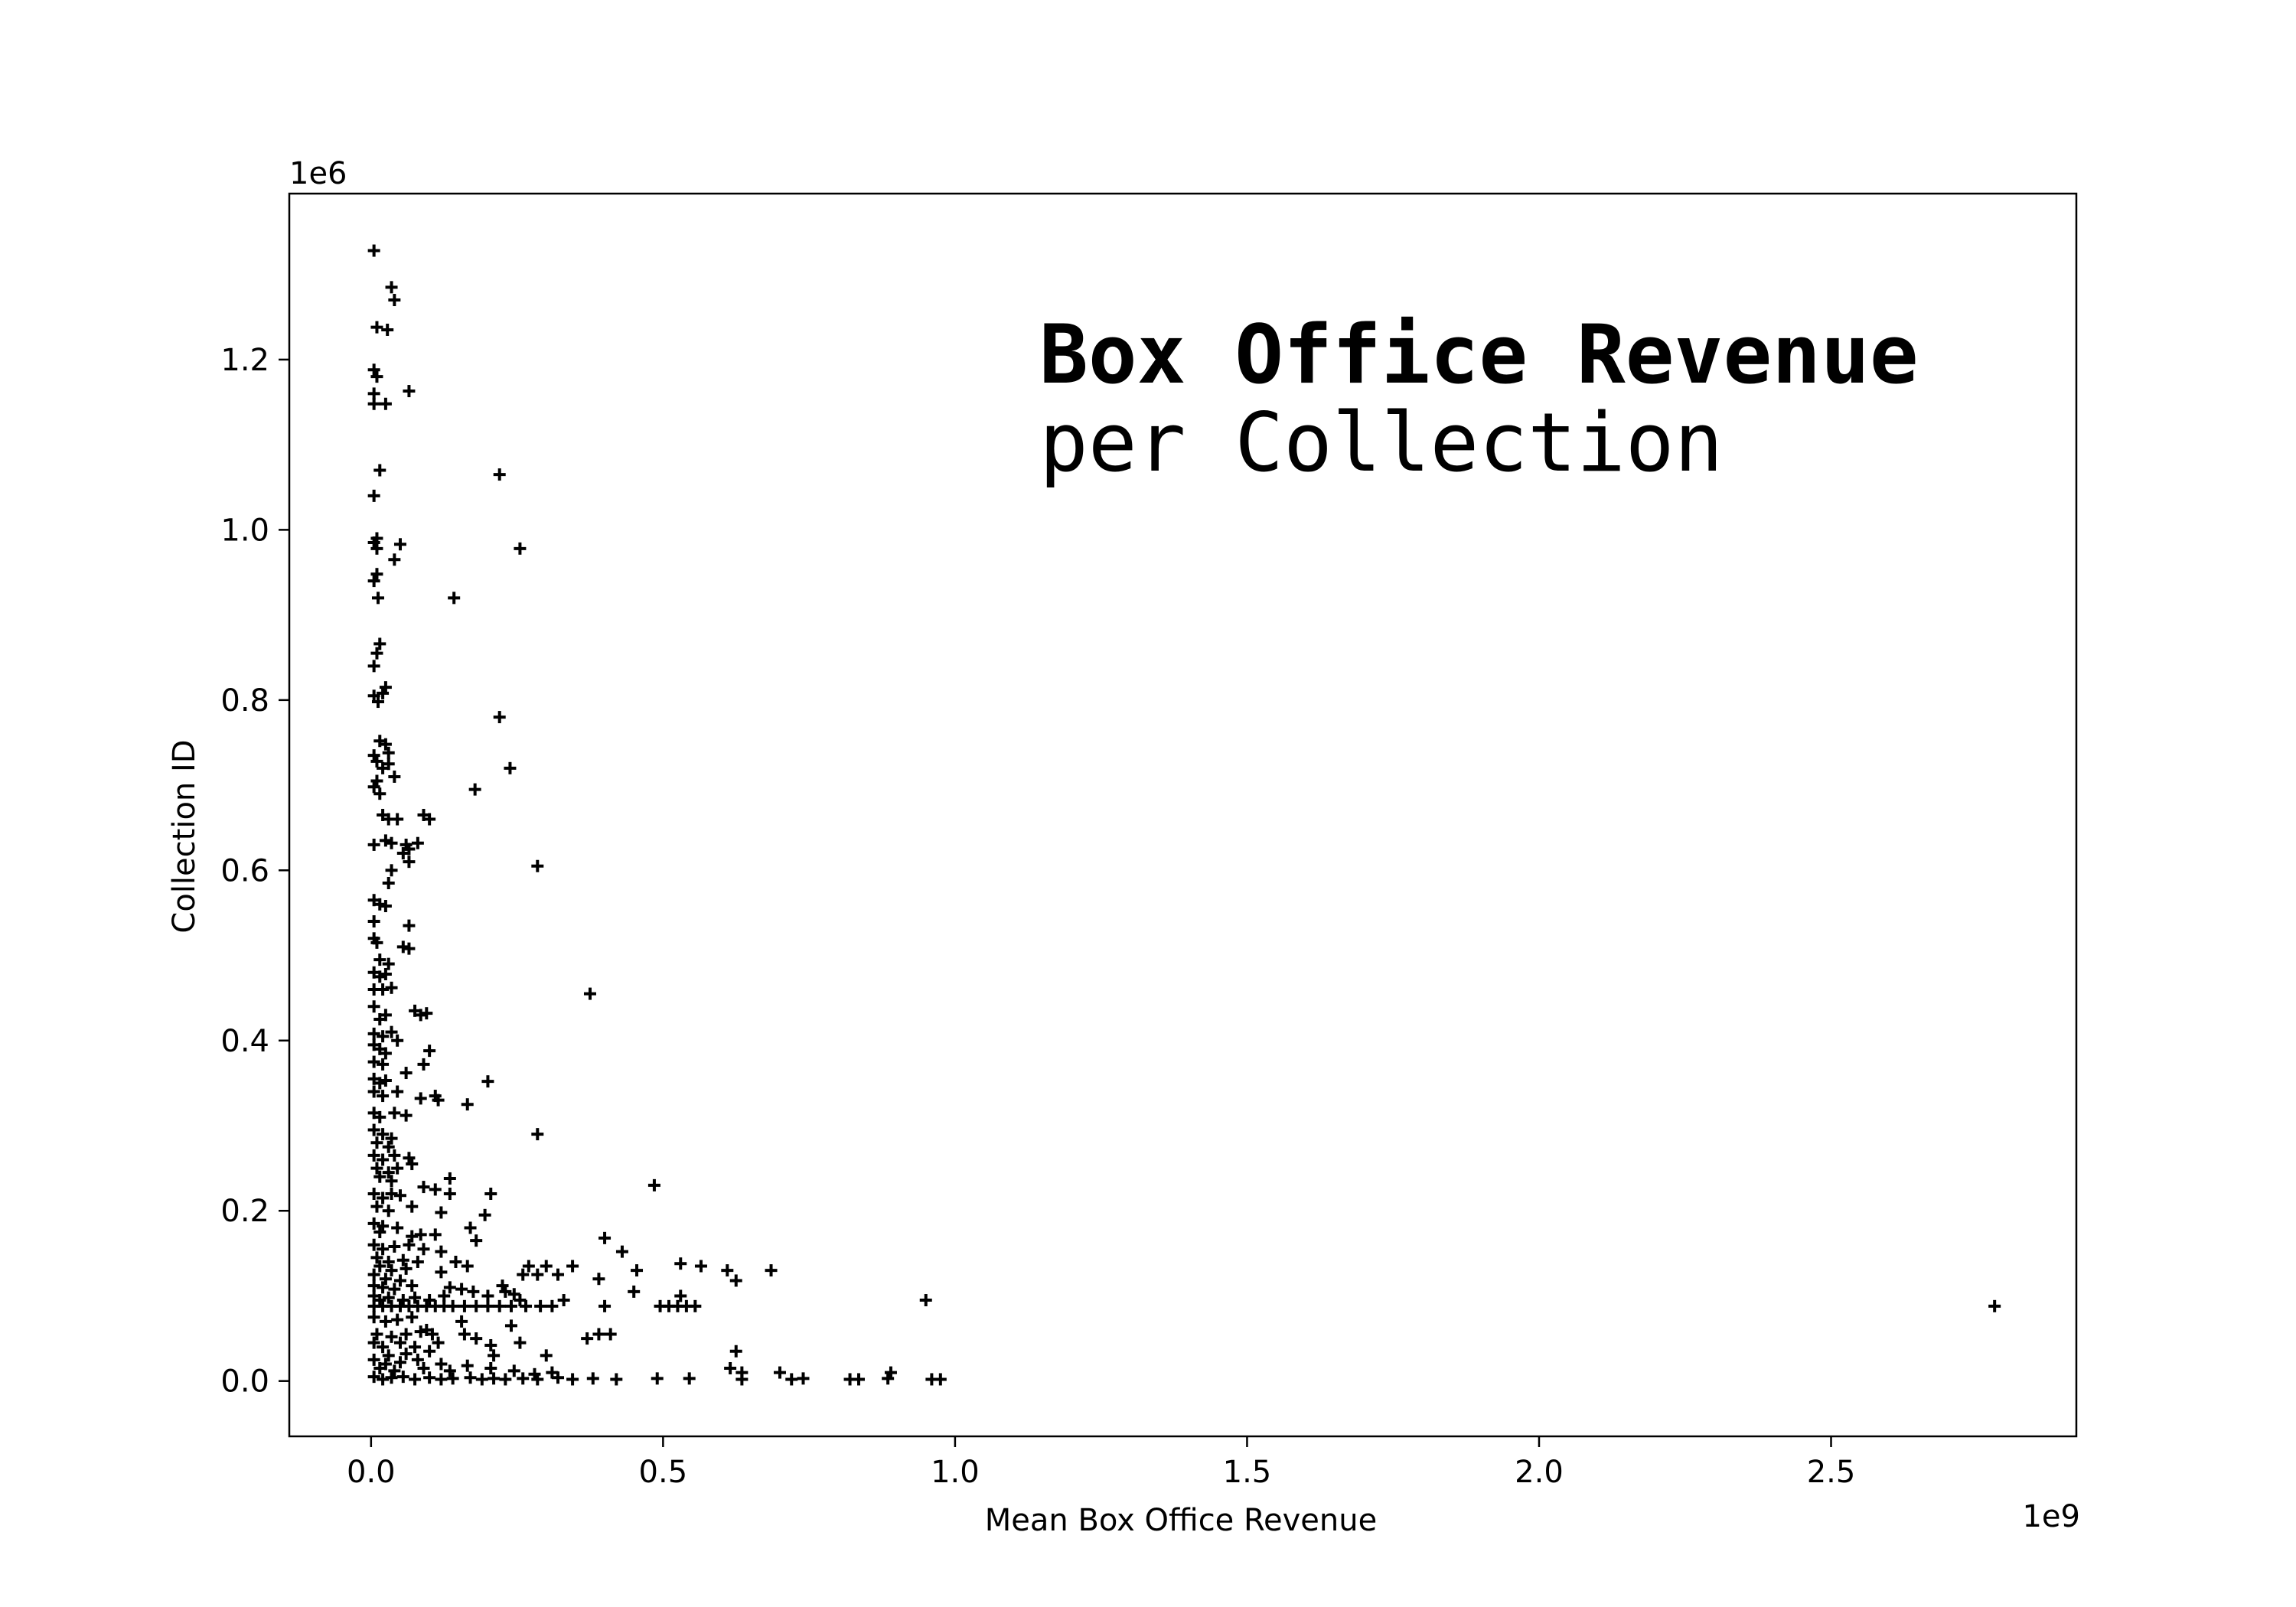  Describe the element at coordinates (1479, 355) in the screenshot. I see `chart-title: Box Office Revenue` at that location.